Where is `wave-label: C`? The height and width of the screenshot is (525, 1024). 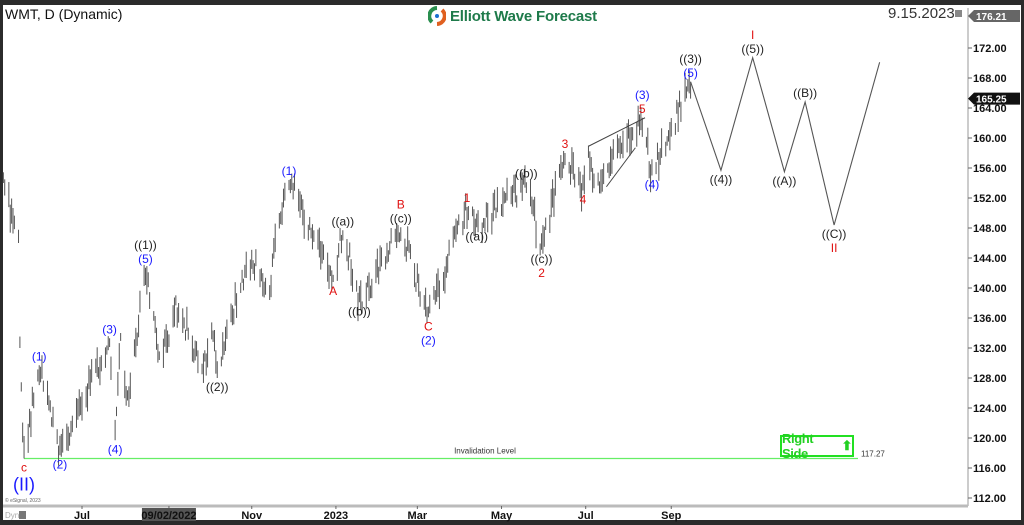
wave-label: C is located at coordinates (428, 326).